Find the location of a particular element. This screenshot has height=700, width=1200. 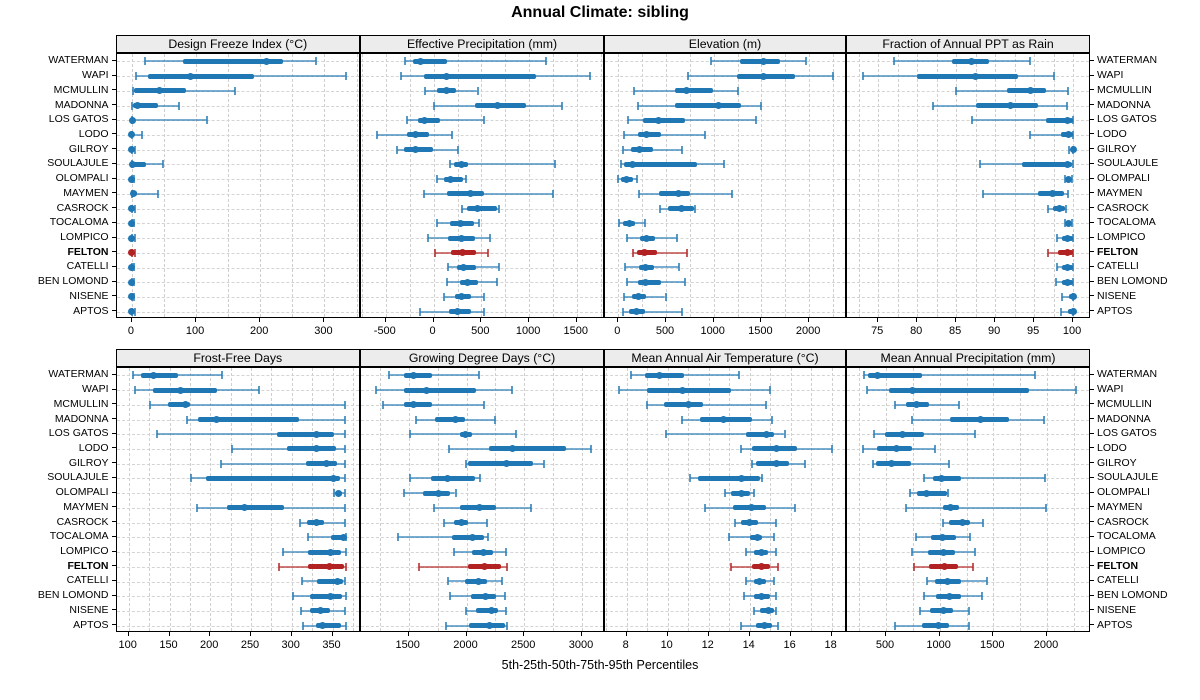

axis-tick-label: 500 is located at coordinates (480, 331).